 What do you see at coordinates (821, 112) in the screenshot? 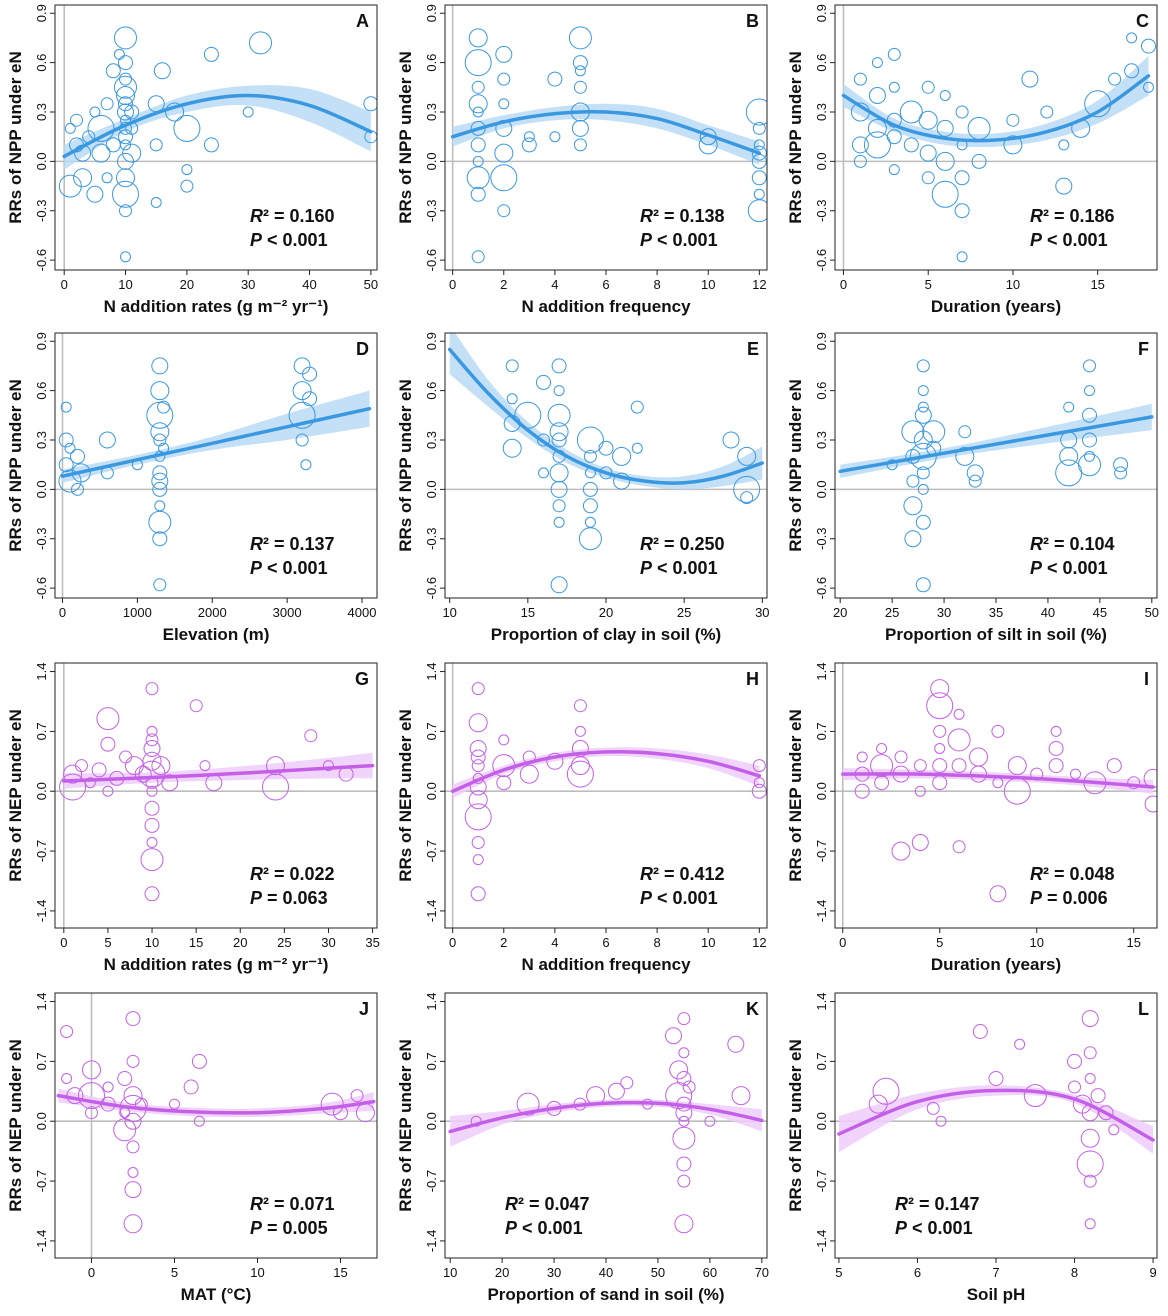
I see `y-tick-label: 0.3` at bounding box center [821, 112].